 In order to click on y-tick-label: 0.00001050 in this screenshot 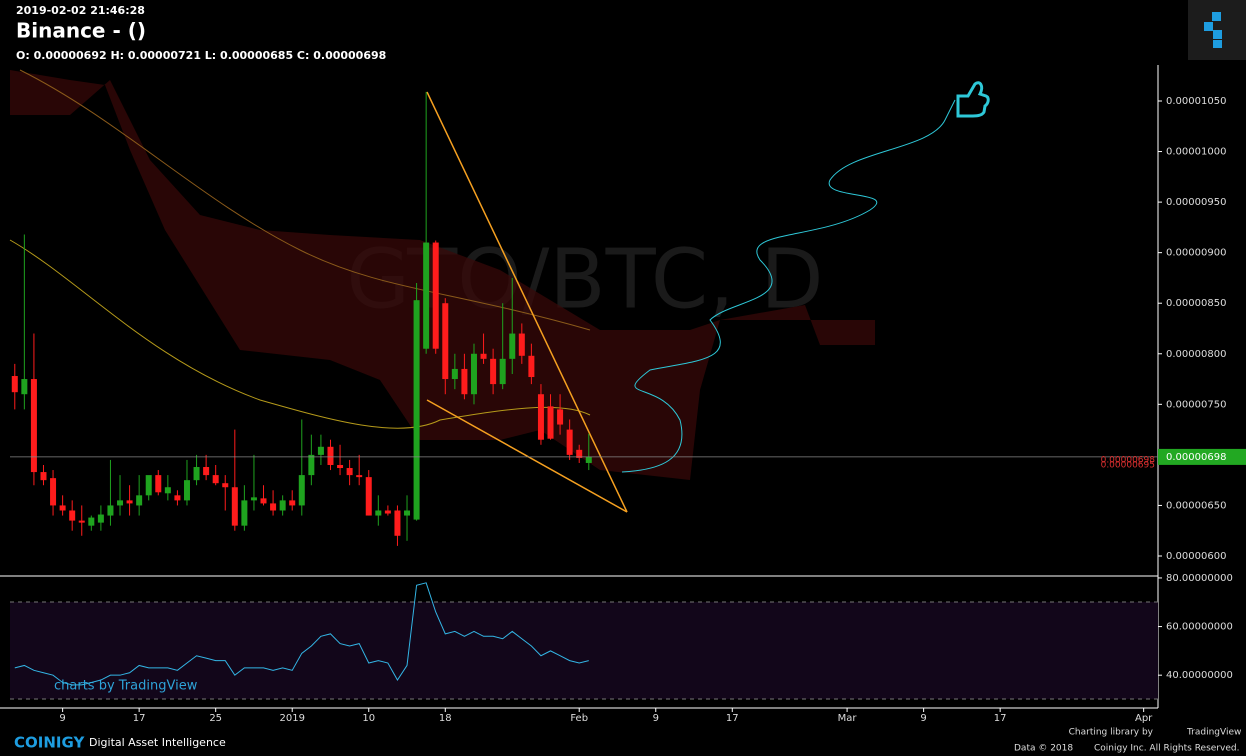, I will do `click(1196, 101)`.